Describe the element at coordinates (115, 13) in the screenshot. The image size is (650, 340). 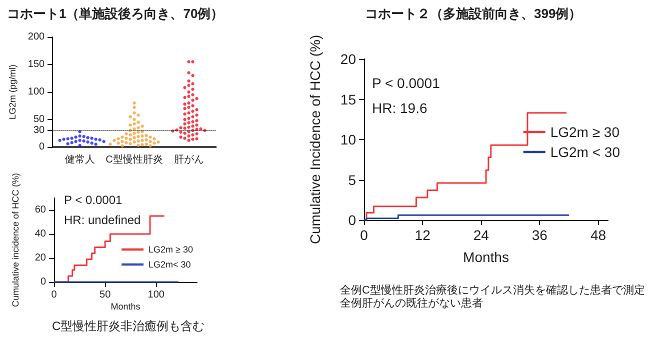
I see `chart-title: コホート1（単施設後ろ向き、70例）` at that location.